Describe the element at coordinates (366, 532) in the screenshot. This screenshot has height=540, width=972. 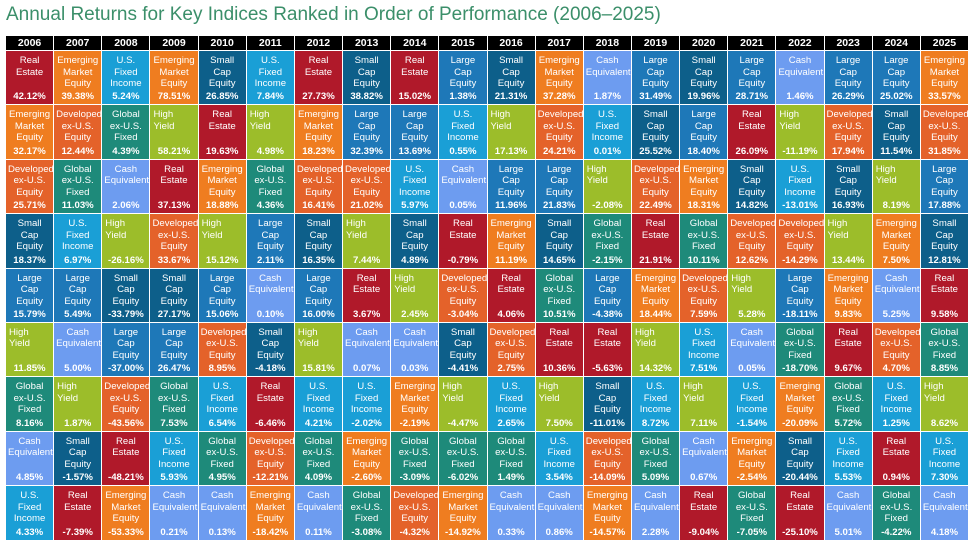
I see `return-value: -3.08%` at that location.